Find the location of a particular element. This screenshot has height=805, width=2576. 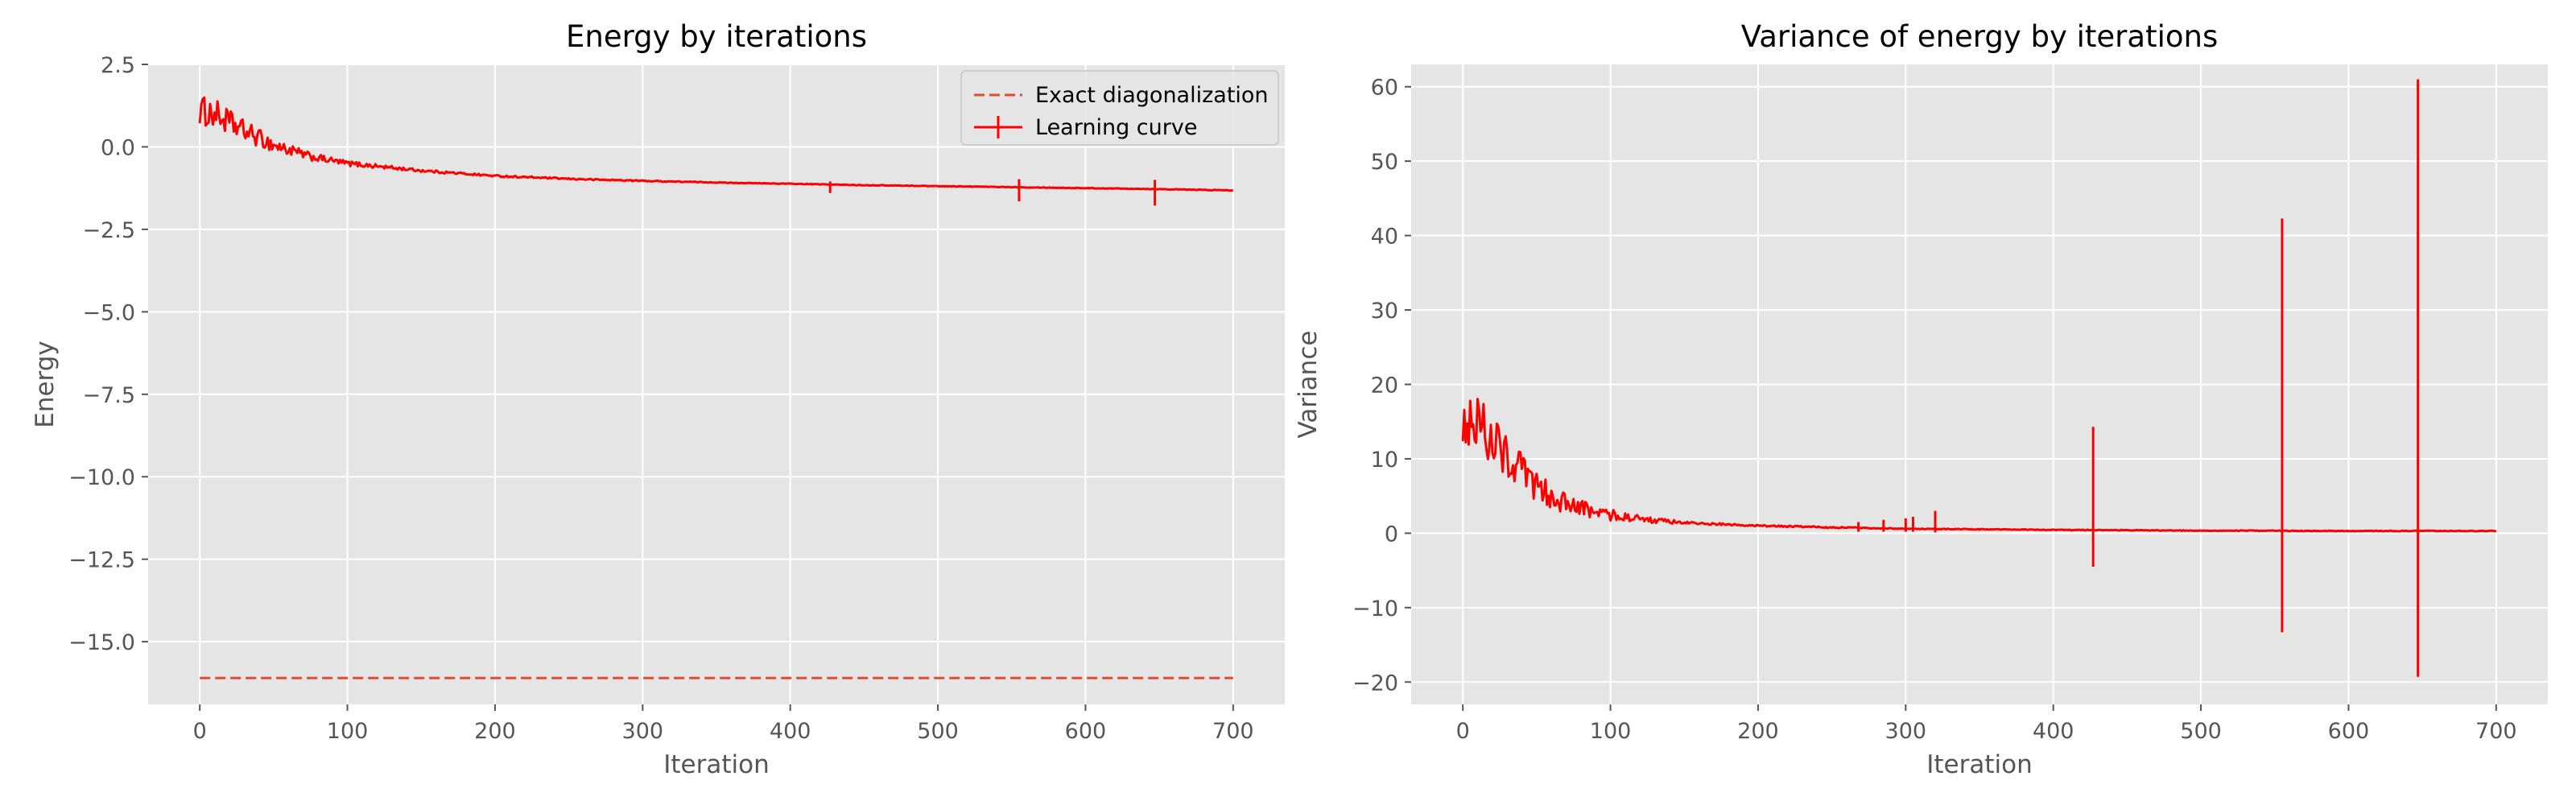

y-tick-label: −10.0 is located at coordinates (101, 477).